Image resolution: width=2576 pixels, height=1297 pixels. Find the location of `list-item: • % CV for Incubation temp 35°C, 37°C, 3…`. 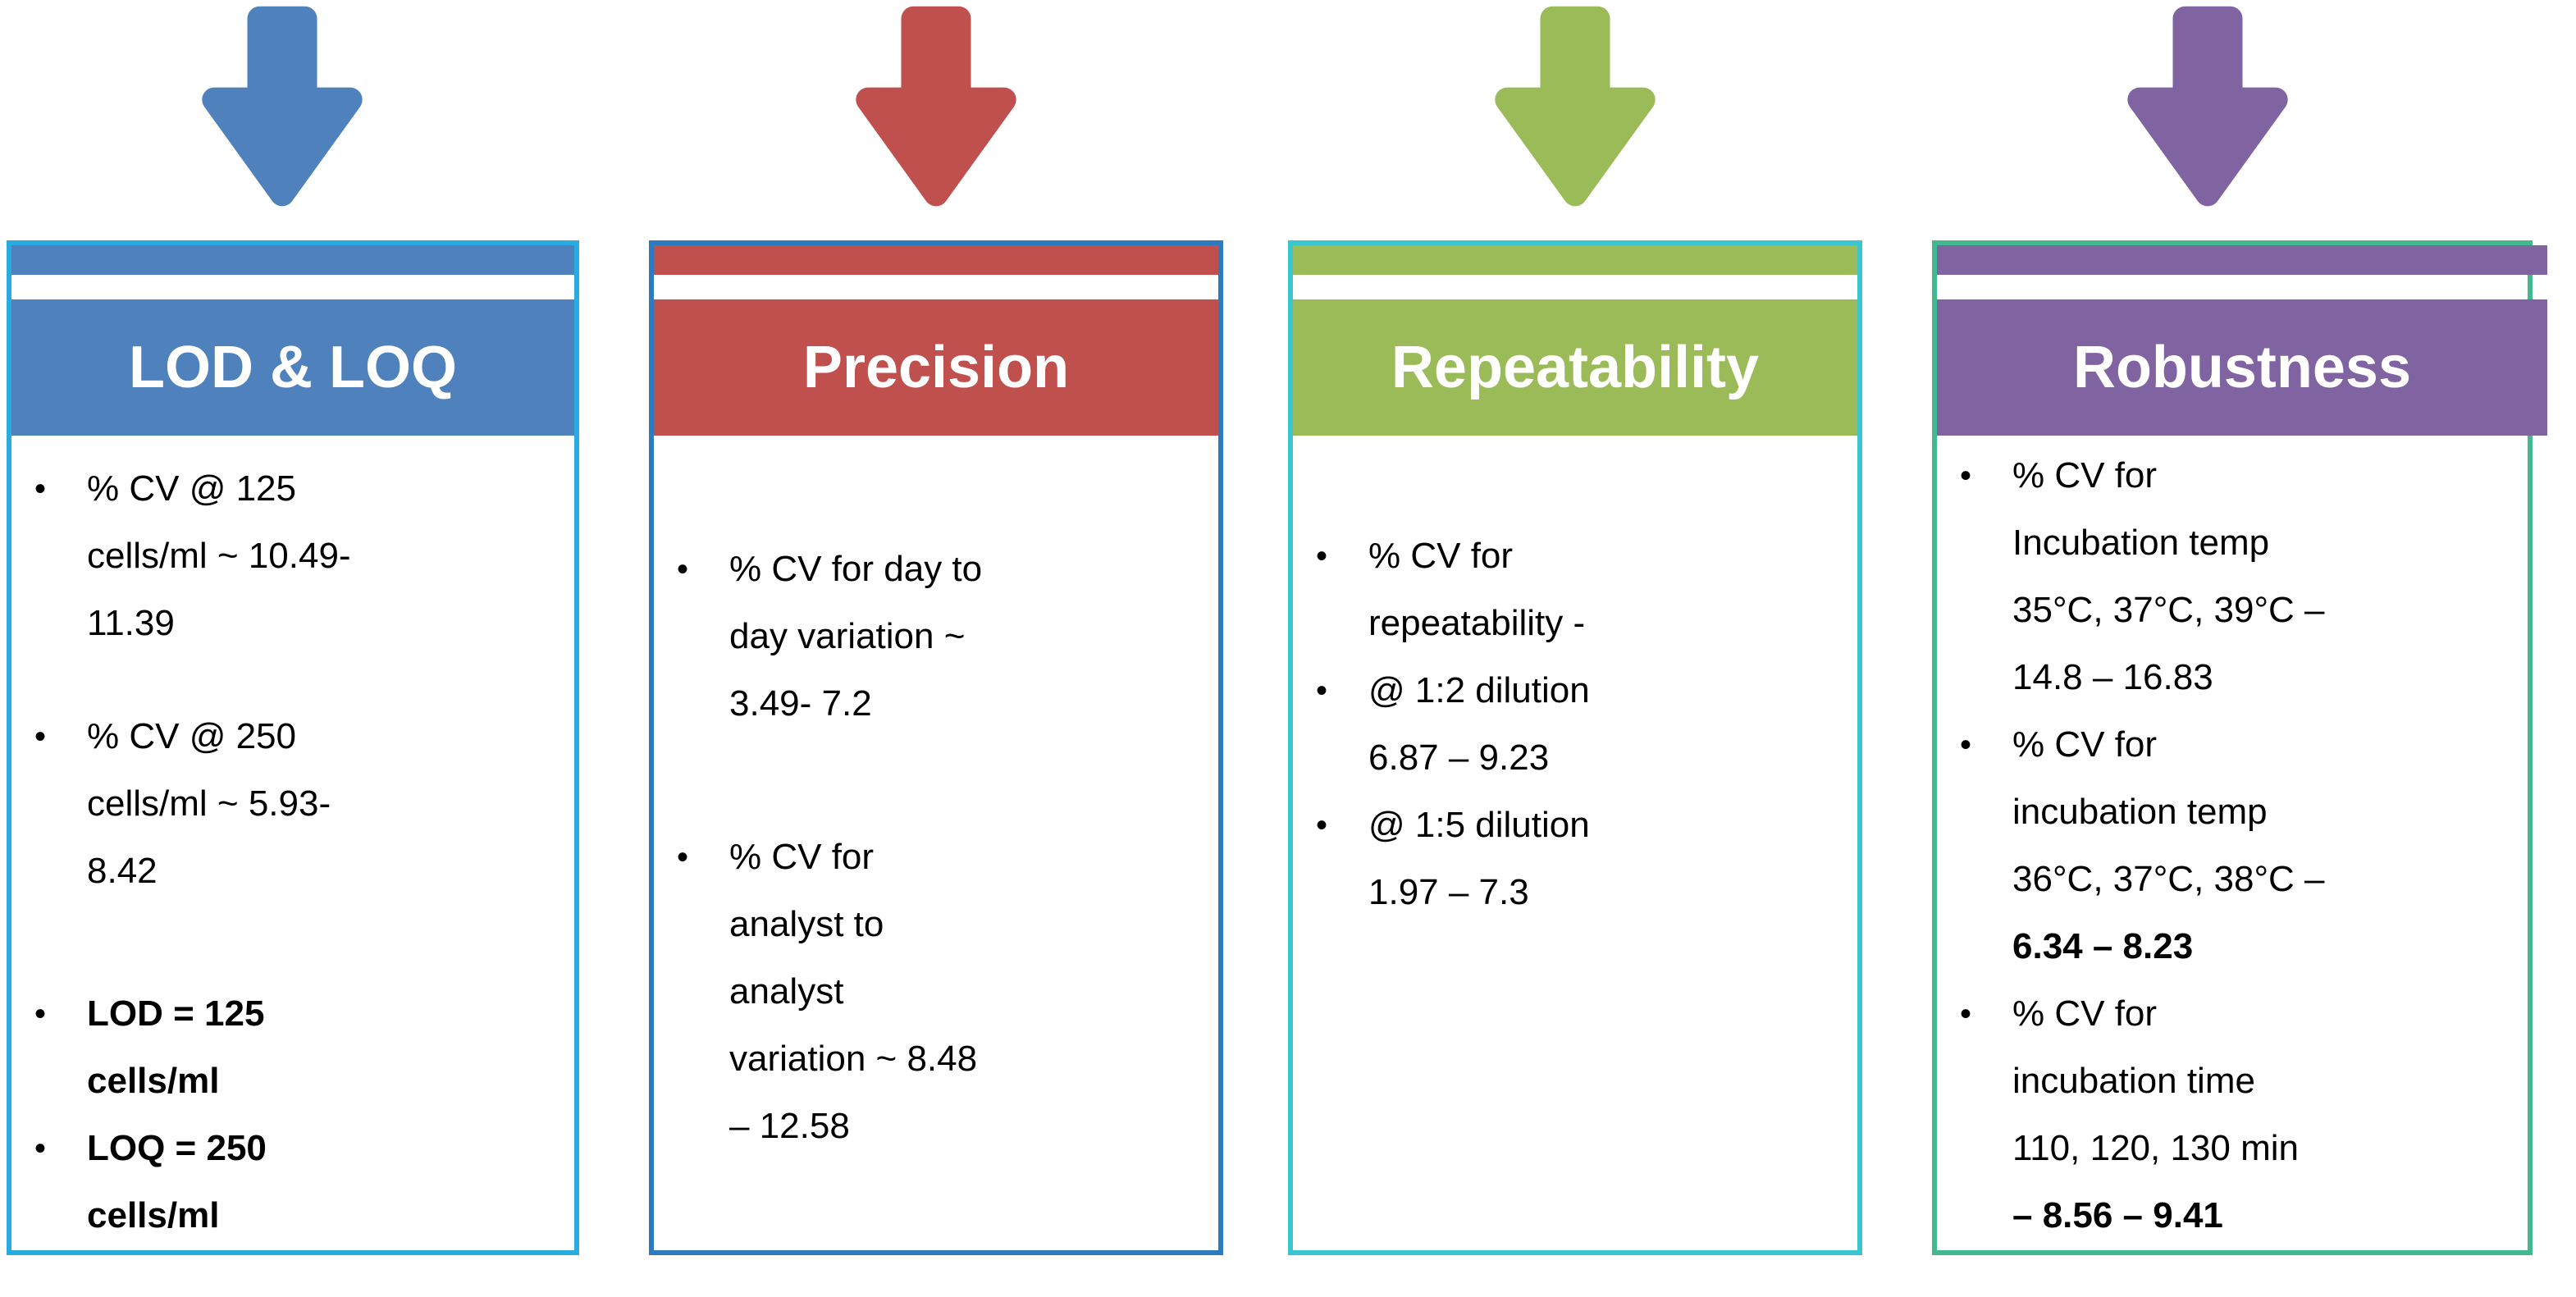

list-item: • % CV for Incubation temp 35°C, 37°C, 3… is located at coordinates (2237, 576).